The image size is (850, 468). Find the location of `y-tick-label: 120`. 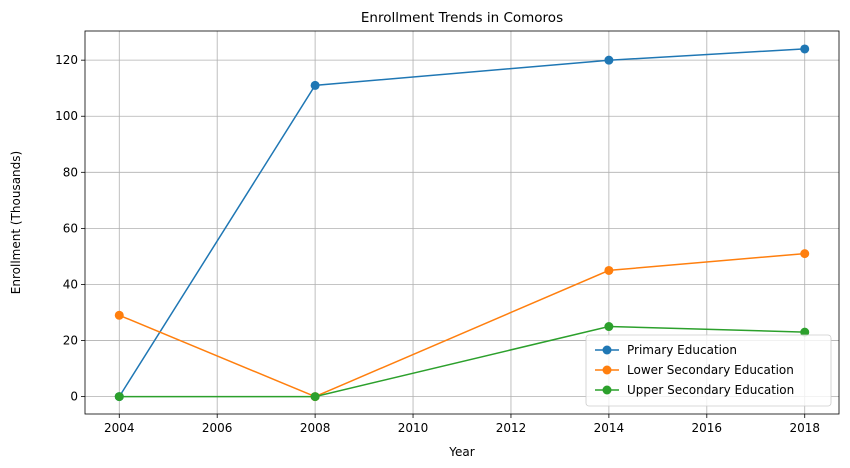

y-tick-label: 120 is located at coordinates (66, 60).